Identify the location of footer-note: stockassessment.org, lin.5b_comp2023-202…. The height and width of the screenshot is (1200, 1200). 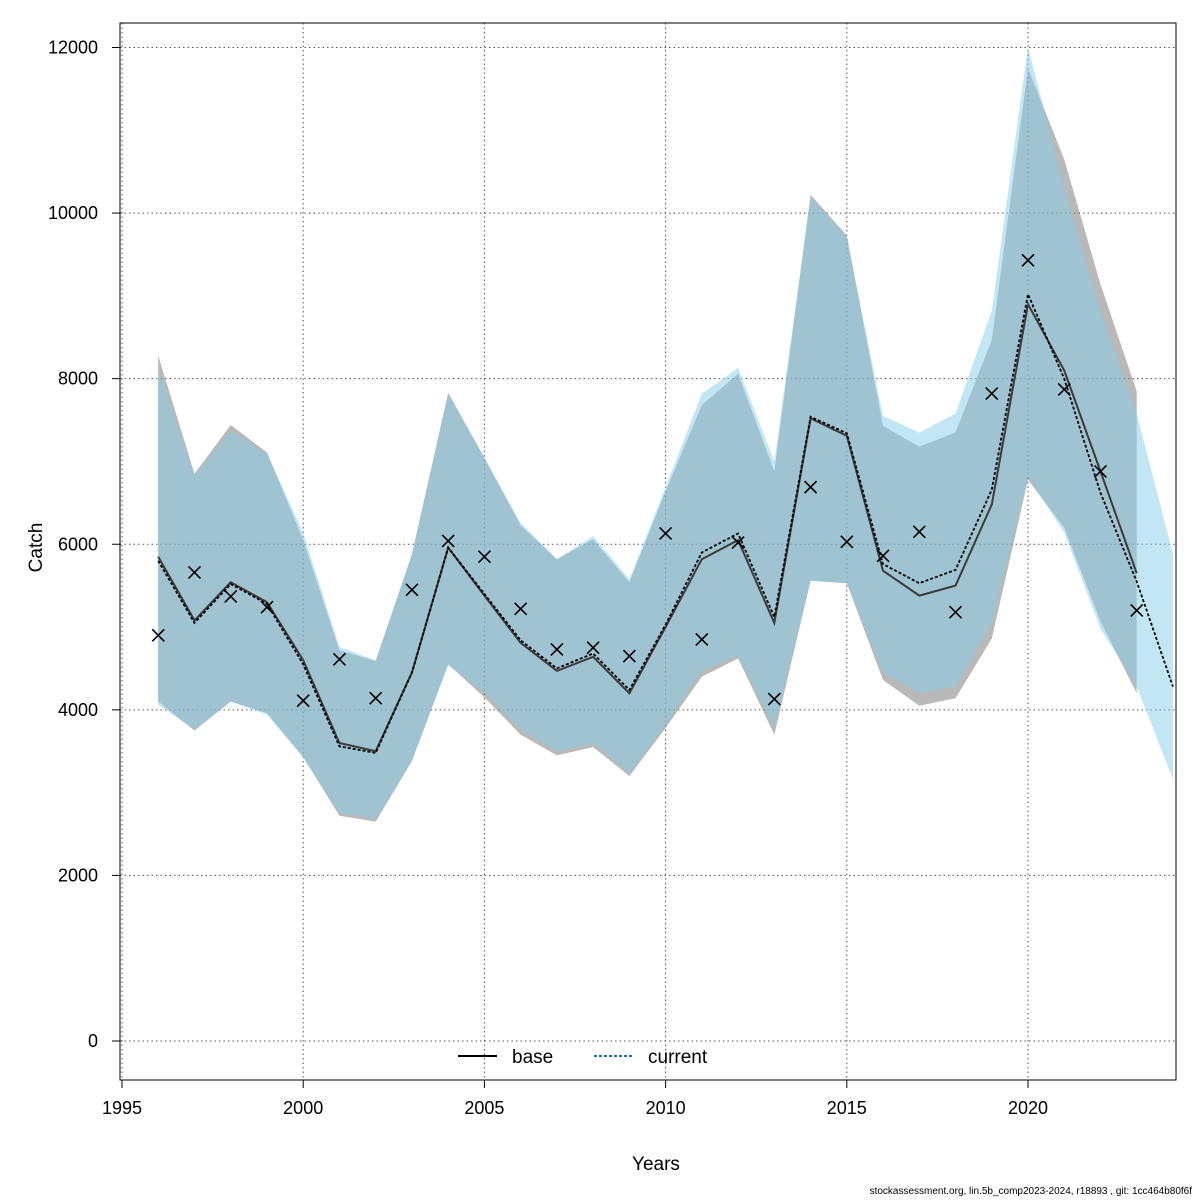
(1030, 1191).